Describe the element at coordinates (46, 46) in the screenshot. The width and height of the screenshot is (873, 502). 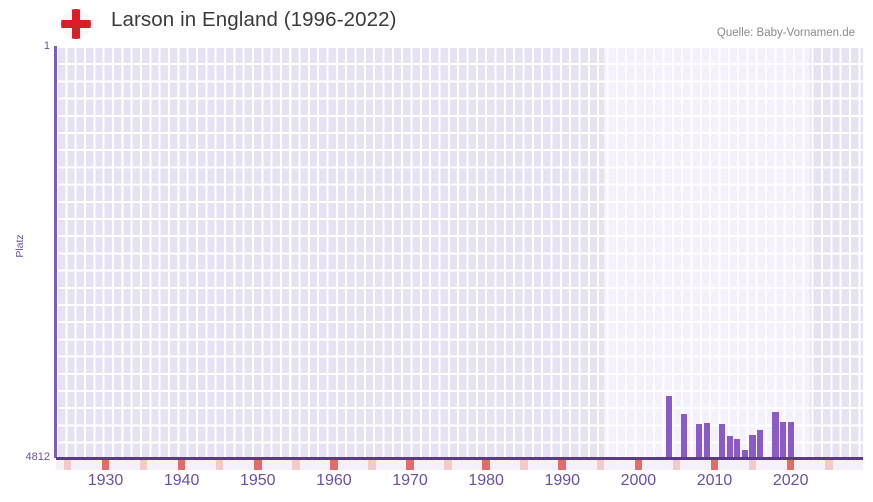
I see `y-axis-tick-top: 1` at that location.